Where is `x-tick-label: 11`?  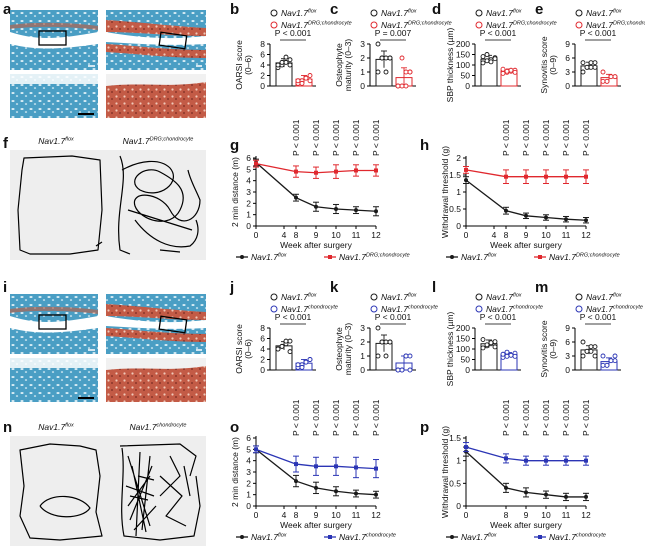
x-tick-label: 11 is located at coordinates (566, 515).